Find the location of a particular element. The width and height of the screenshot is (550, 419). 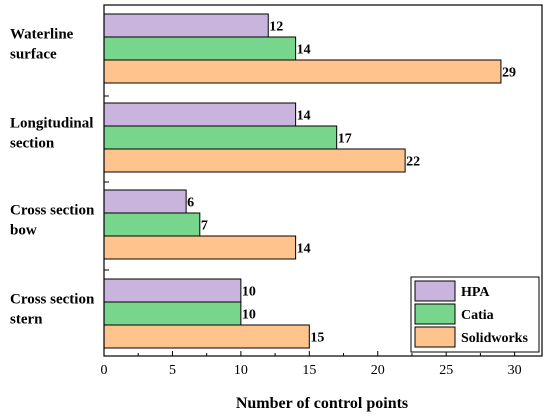

legend-label-solidworks: Solidworks is located at coordinates (494, 338).